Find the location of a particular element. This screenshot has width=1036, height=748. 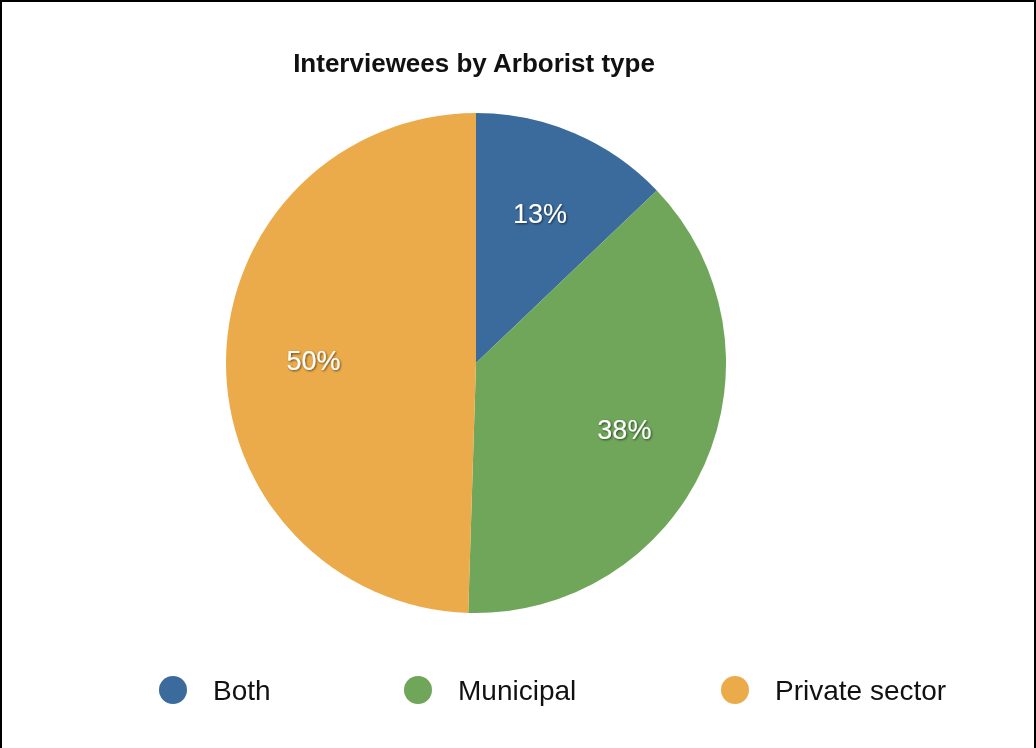

data-label: 13% is located at coordinates (539, 214).